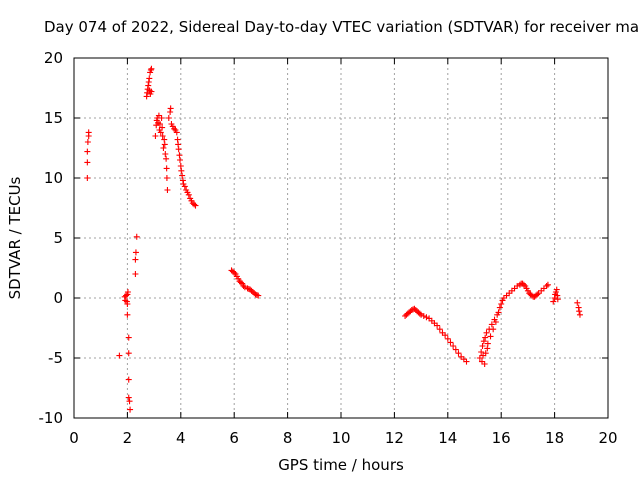  I want to click on x-tick-labels: 0 2 4 6 8 10 12 14 16 18 20, so click(343, 438).